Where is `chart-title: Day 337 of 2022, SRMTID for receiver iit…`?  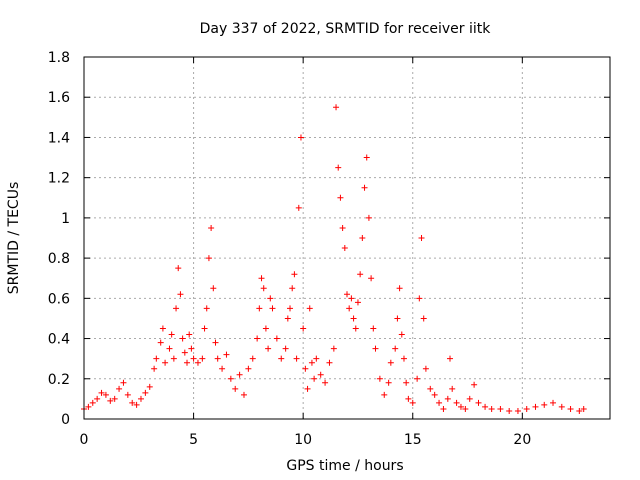
chart-title: Day 337 of 2022, SRMTID for receiver iit… is located at coordinates (346, 29).